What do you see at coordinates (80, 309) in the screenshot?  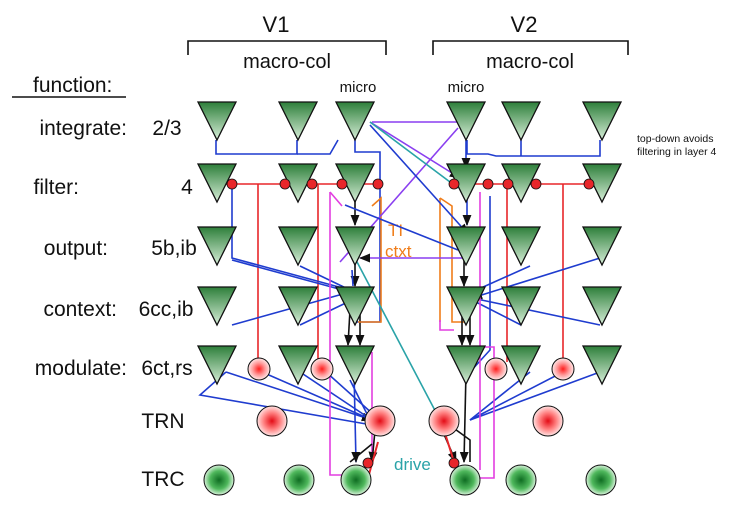 I see `row-label-context: context:` at bounding box center [80, 309].